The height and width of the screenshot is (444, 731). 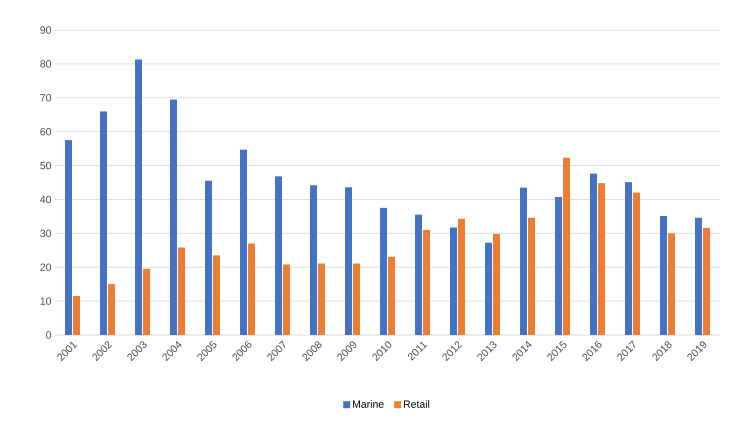 I want to click on y-tick-label: 0, so click(x=49, y=335).